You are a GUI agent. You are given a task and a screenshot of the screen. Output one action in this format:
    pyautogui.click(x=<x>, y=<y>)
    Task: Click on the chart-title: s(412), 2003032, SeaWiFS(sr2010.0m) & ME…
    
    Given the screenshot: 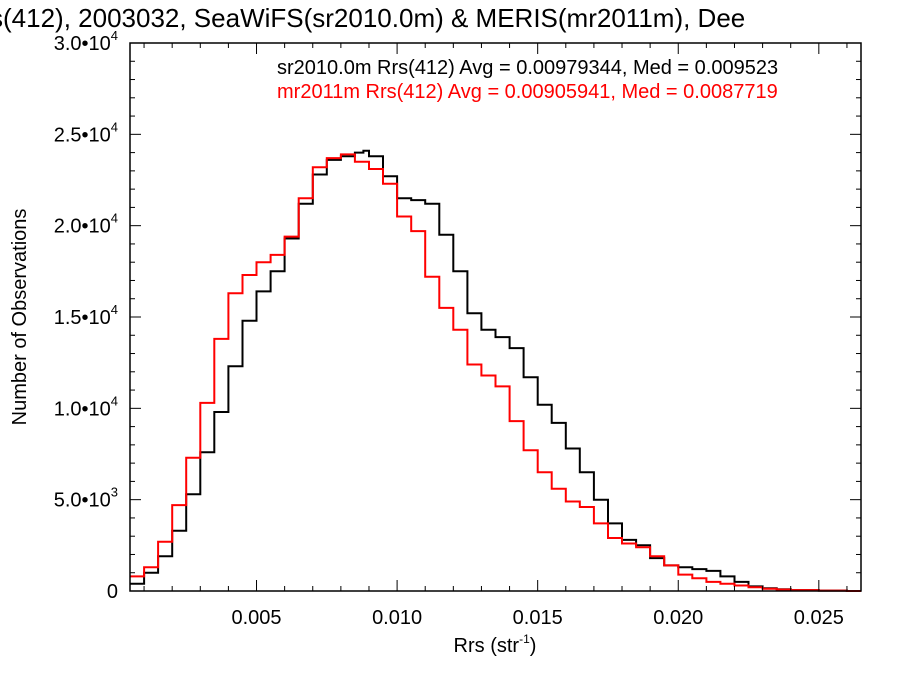 What is the action you would take?
    pyautogui.click(x=372, y=18)
    